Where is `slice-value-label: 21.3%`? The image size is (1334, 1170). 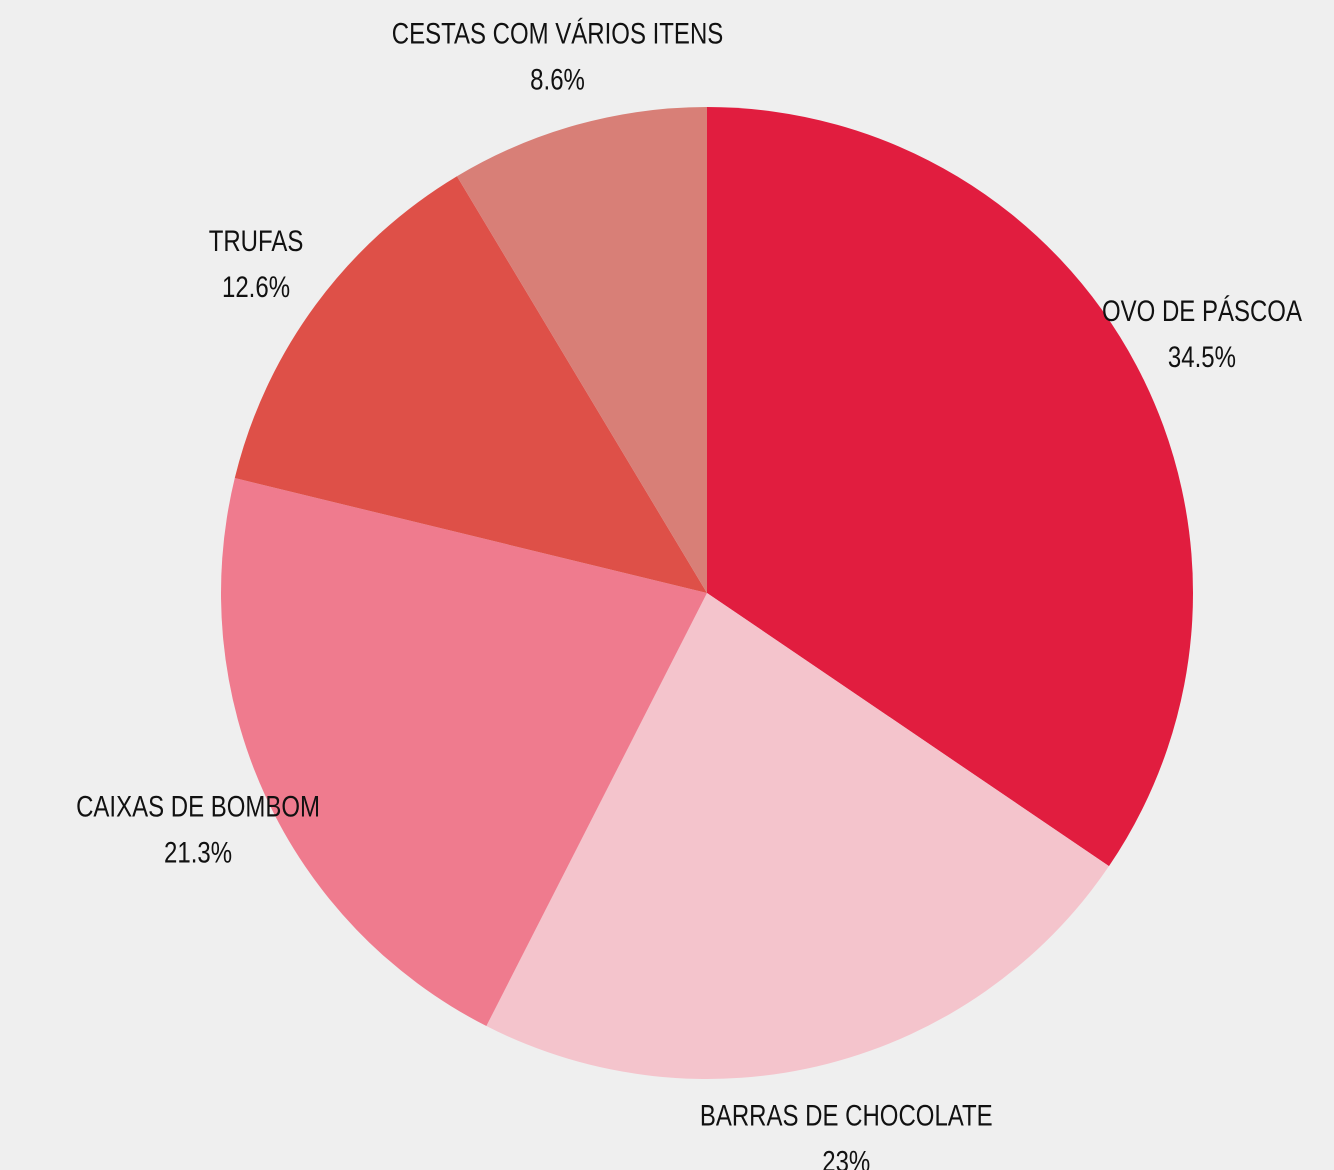
slice-value-label: 21.3% is located at coordinates (198, 852).